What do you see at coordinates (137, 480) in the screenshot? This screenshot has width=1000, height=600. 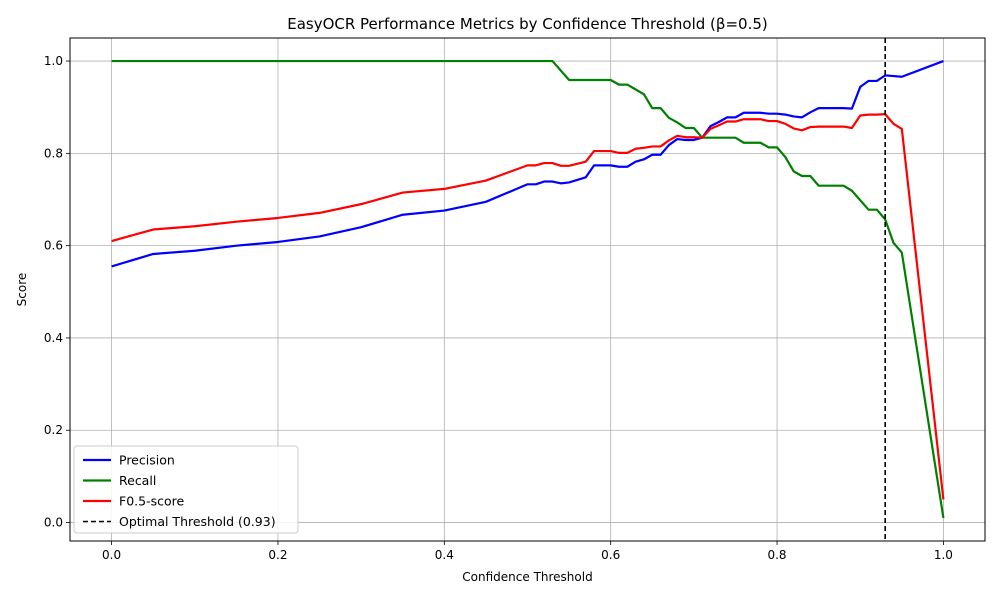 I see `legend-label: Recall` at bounding box center [137, 480].